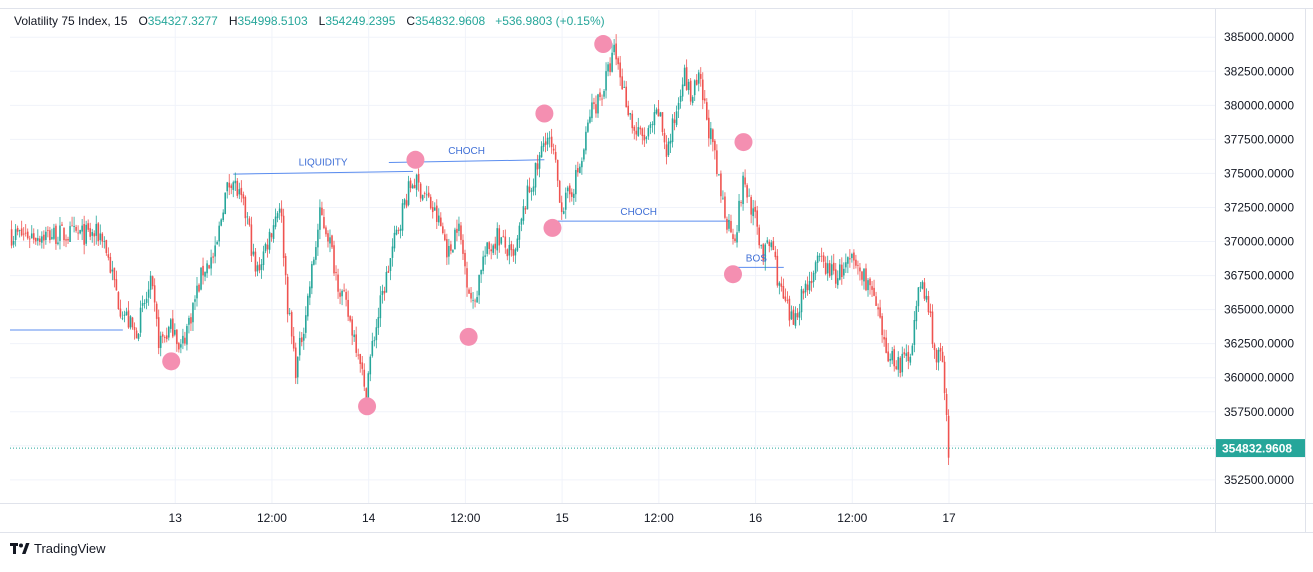 The image size is (1313, 572). What do you see at coordinates (58, 548) in the screenshot?
I see `tradingview-branding: TradingView` at bounding box center [58, 548].